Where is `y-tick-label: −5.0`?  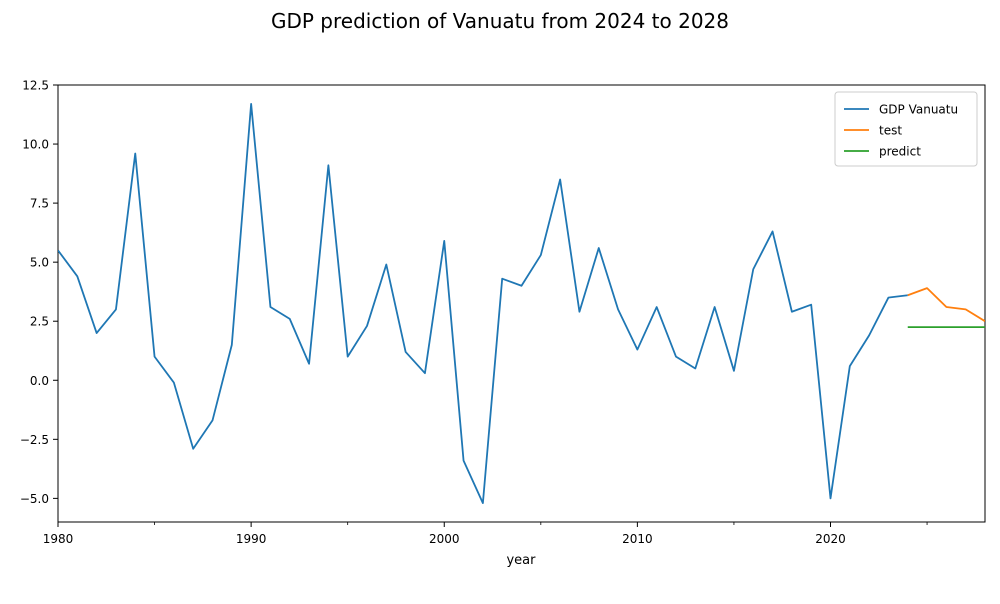 y-tick-label: −5.0 is located at coordinates (34, 499).